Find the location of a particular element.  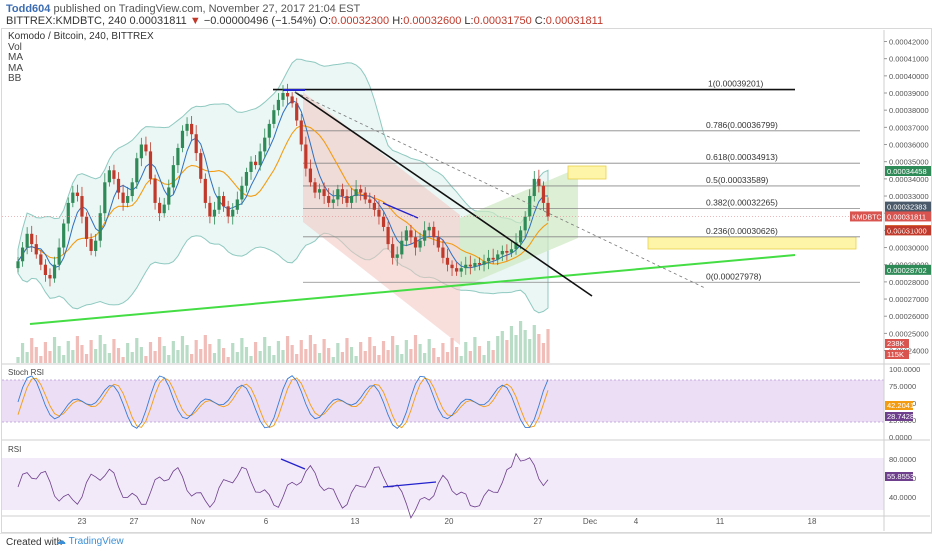

price-tick-label: 0.00028000 is located at coordinates (909, 282).